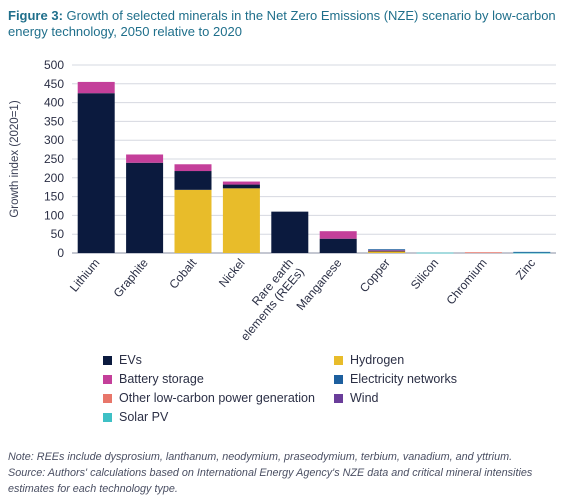  What do you see at coordinates (54, 178) in the screenshot?
I see `y-tick-label: 200` at bounding box center [54, 178].